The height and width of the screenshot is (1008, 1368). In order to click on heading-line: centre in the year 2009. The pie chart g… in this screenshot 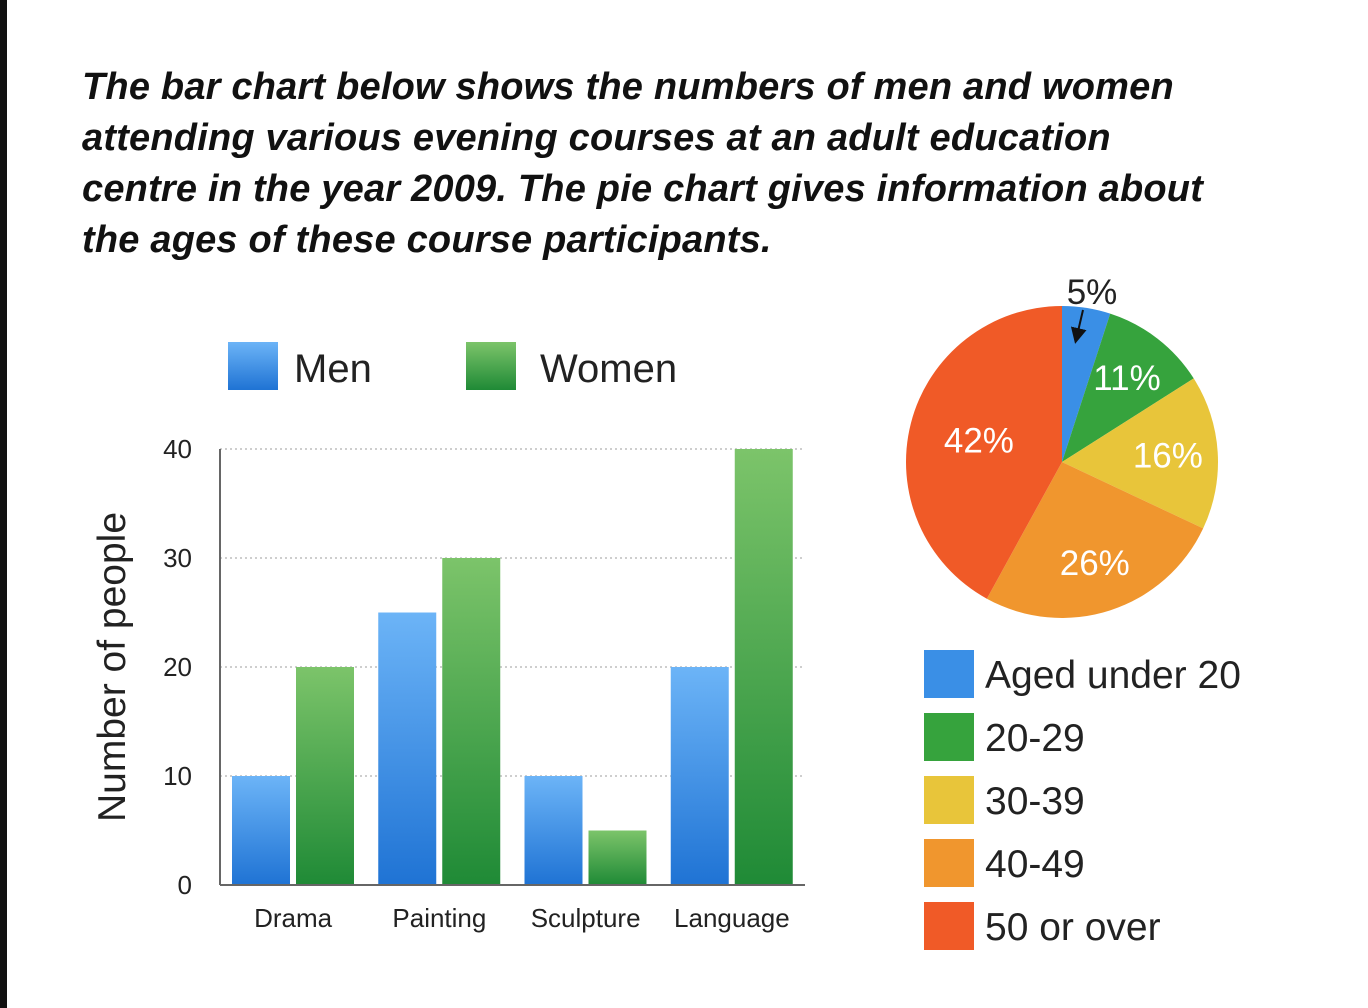, I will do `click(643, 189)`.